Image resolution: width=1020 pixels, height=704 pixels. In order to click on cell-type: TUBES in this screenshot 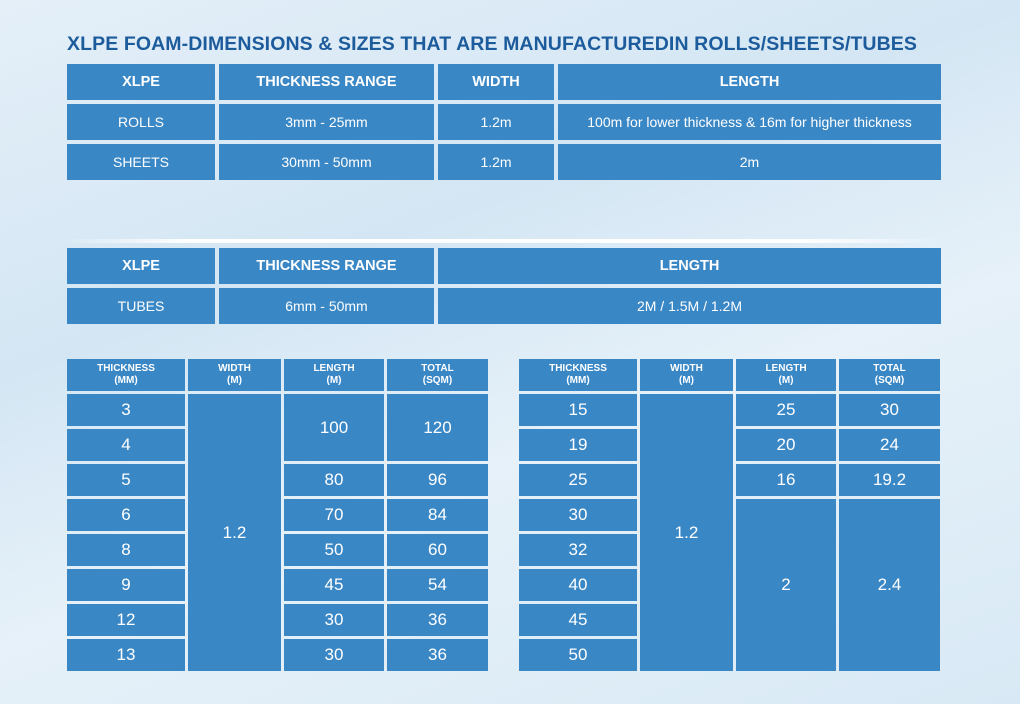, I will do `click(141, 306)`.